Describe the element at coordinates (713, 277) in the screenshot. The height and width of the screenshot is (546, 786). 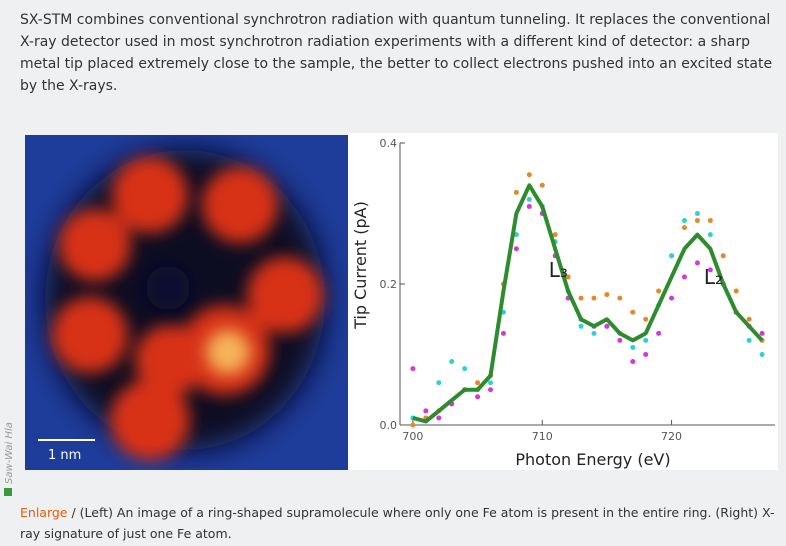
I see `annotation: L₂` at that location.